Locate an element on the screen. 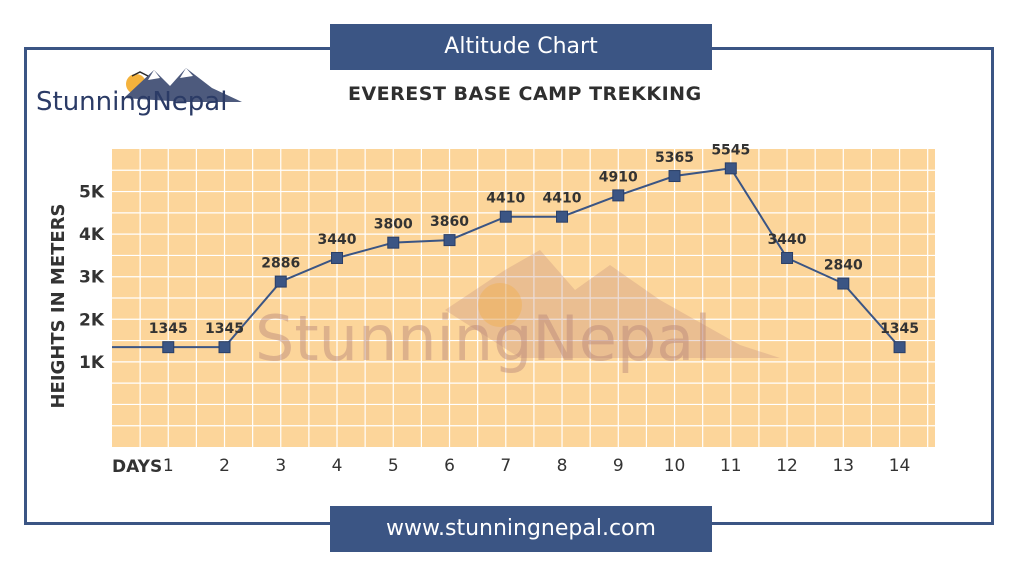 This screenshot has width=1024, height=585. watermark-mountain-icon is located at coordinates (612, 304).